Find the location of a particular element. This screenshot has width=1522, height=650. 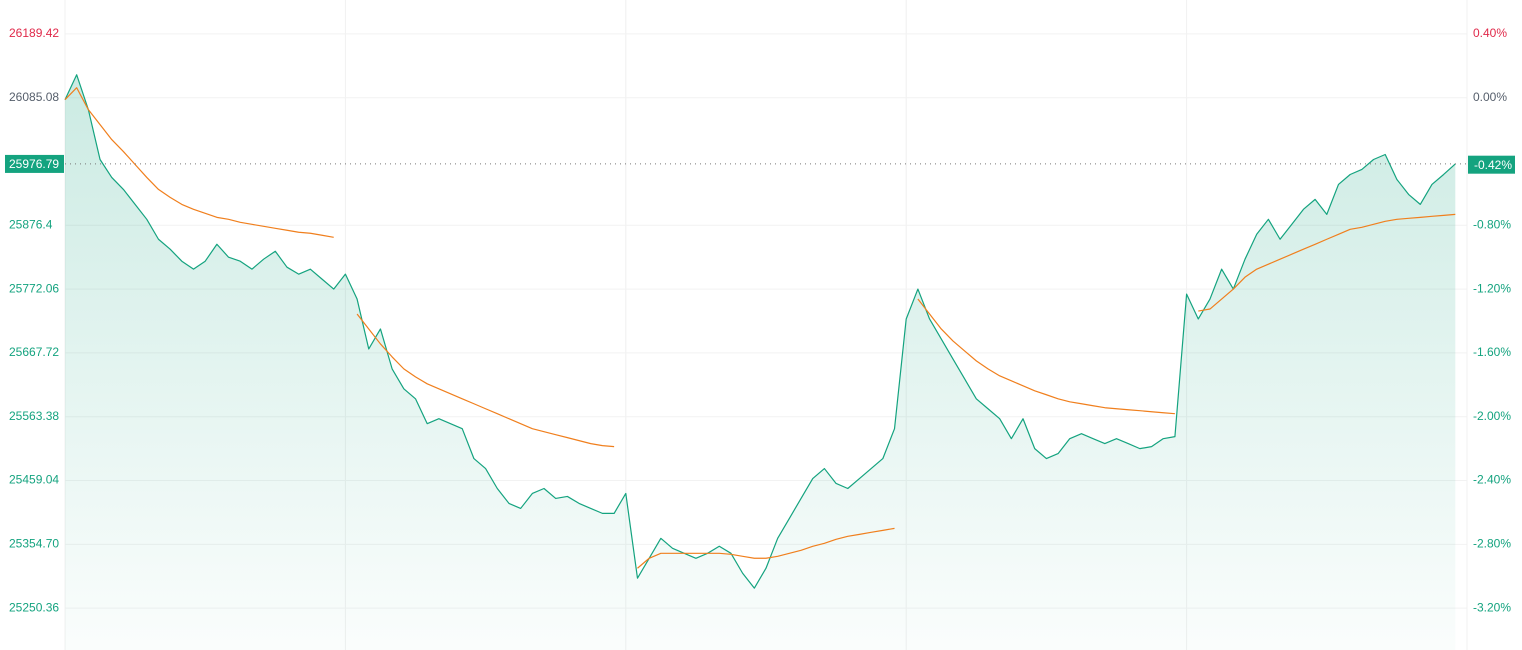

y-tick-label: 25667.72 is located at coordinates (34, 352).